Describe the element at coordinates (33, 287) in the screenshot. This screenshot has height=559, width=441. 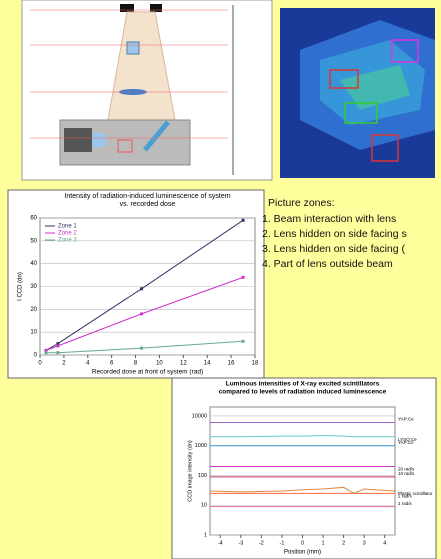
I see `y-tick-label: 30` at that location.